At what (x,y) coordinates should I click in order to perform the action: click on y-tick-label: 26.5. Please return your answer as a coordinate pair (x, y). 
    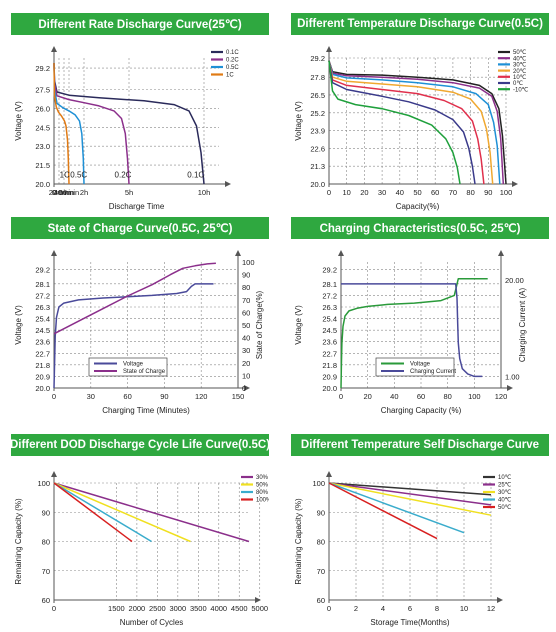
    Looking at the image, I should click on (317, 95).